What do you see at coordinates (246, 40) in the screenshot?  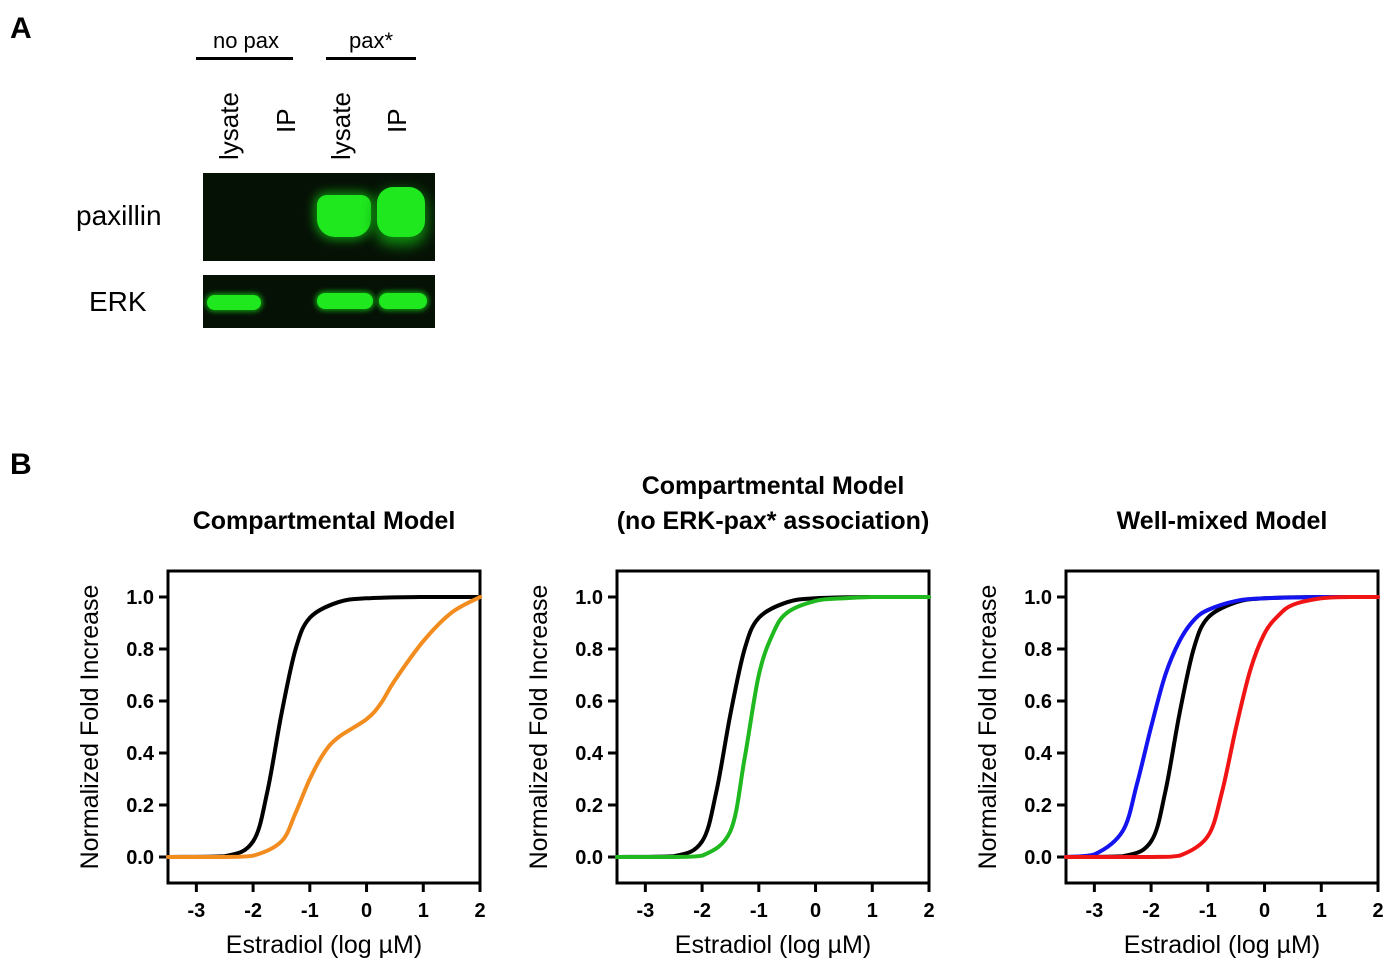 I see `group-label-no-pax: no pax` at bounding box center [246, 40].